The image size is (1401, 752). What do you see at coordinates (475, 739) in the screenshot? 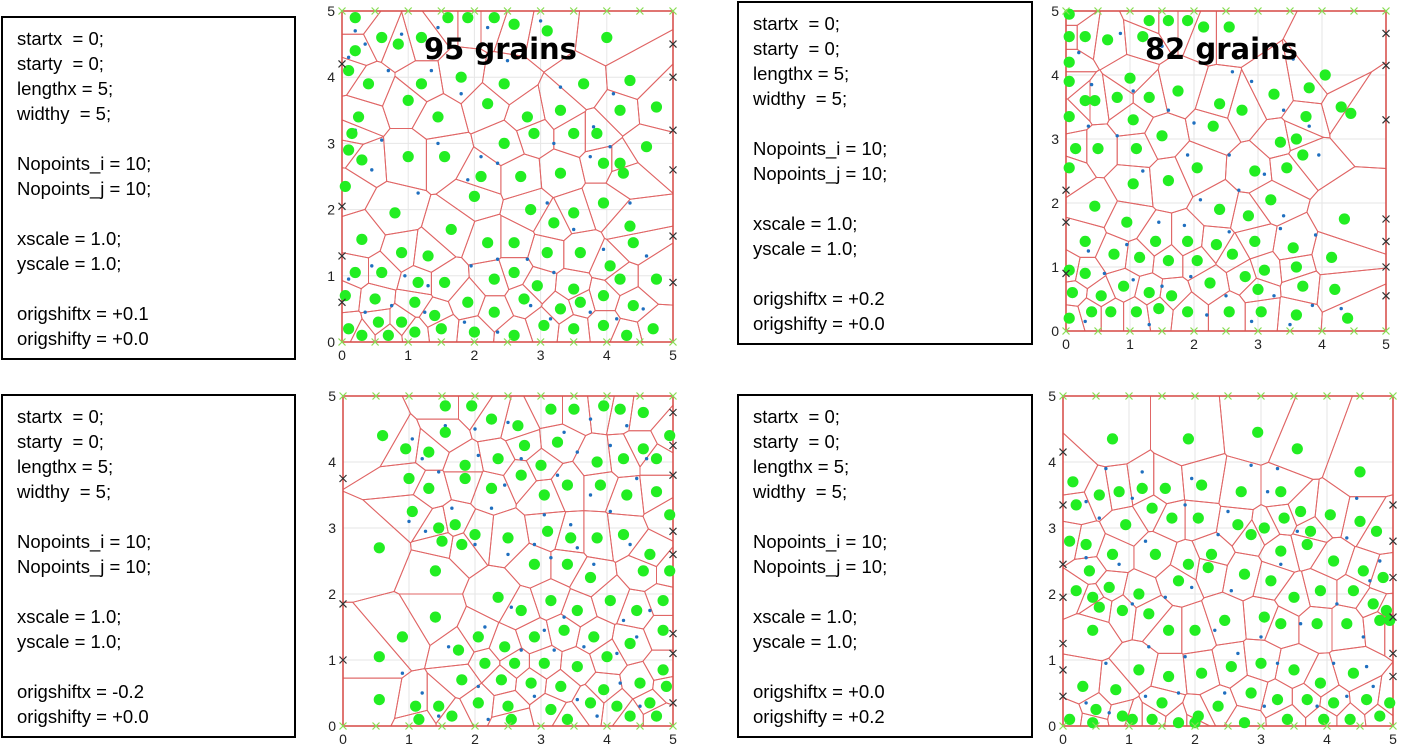
I see `x-tick-label: 2` at bounding box center [475, 739].